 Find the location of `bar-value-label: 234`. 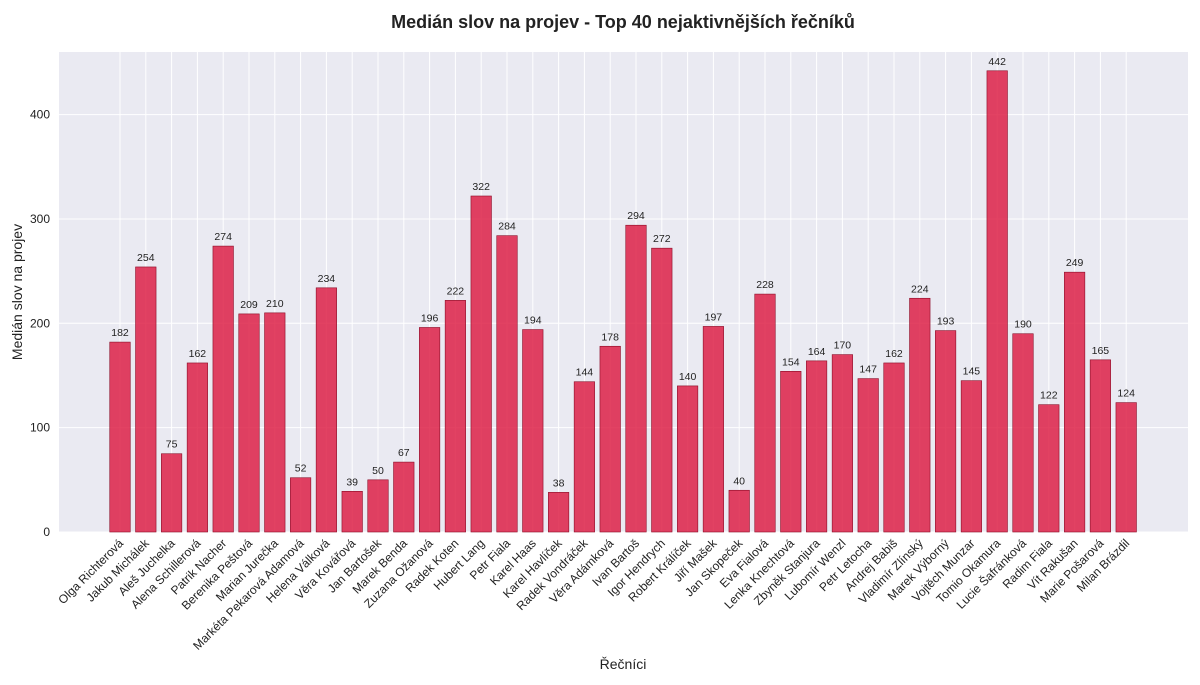

bar-value-label: 234 is located at coordinates (327, 279).